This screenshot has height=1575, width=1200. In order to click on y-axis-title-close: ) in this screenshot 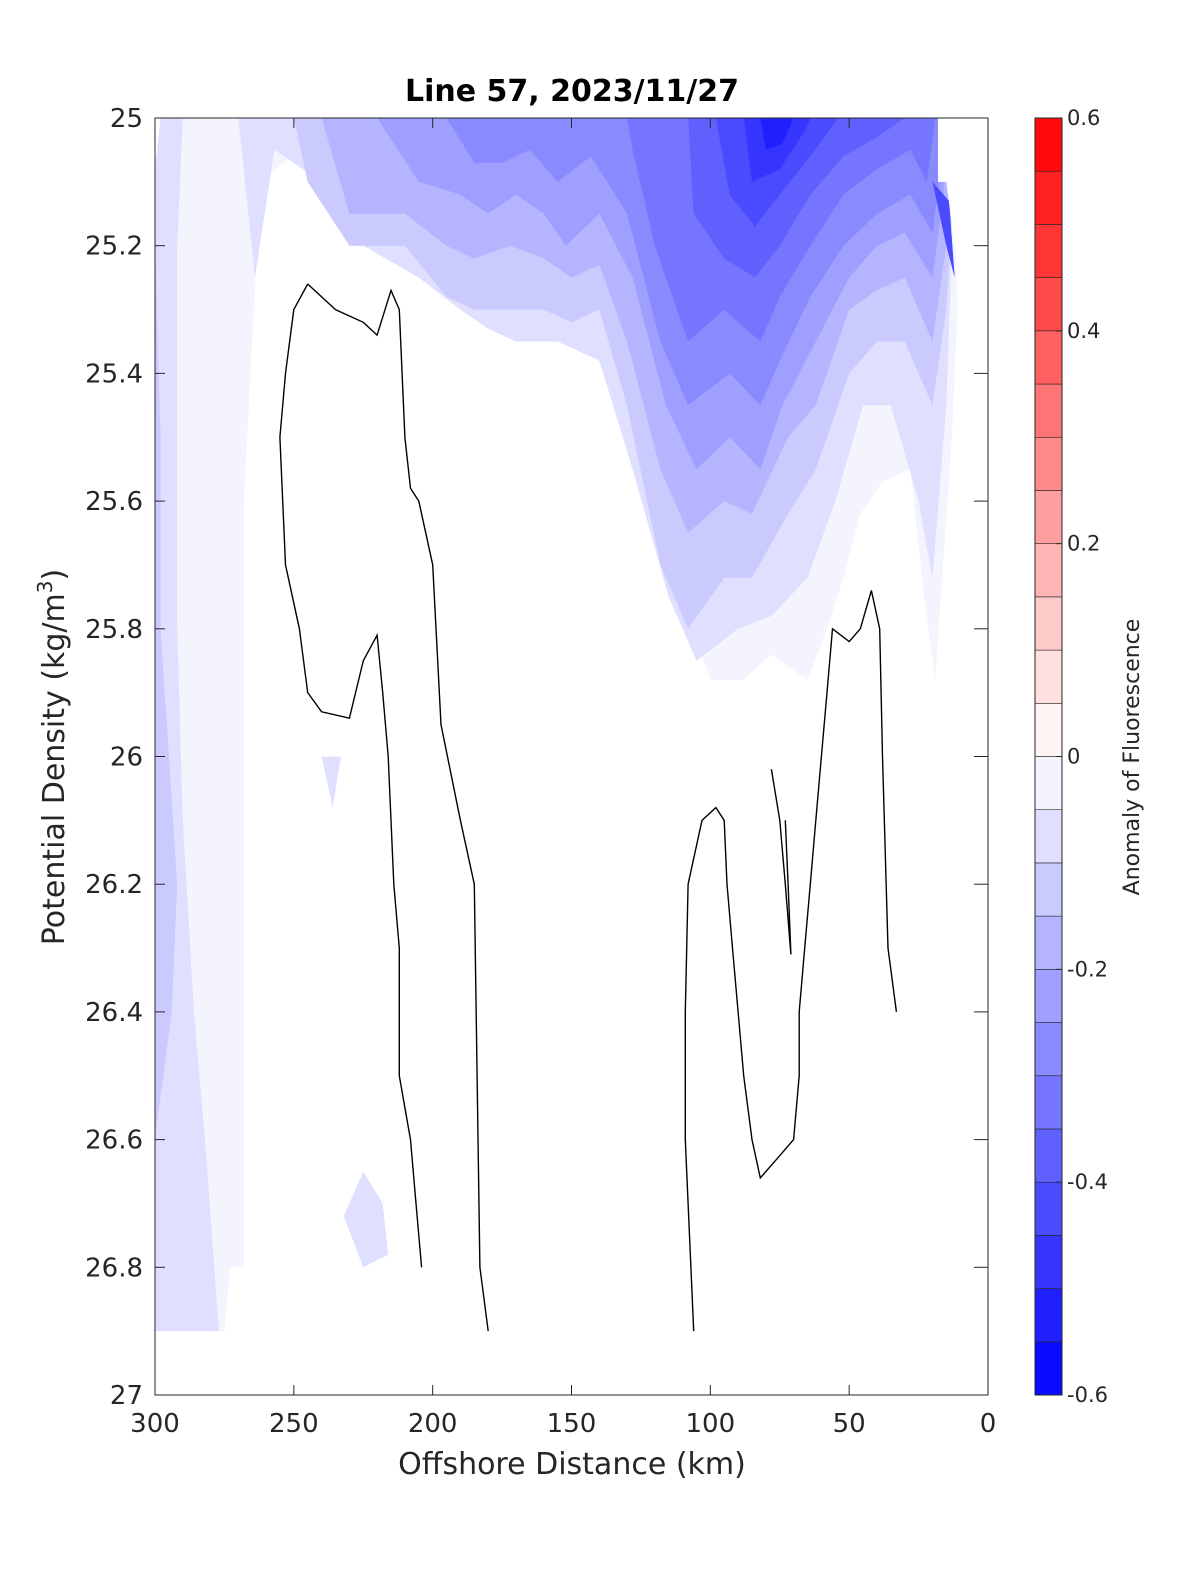, I will do `click(54, 575)`.